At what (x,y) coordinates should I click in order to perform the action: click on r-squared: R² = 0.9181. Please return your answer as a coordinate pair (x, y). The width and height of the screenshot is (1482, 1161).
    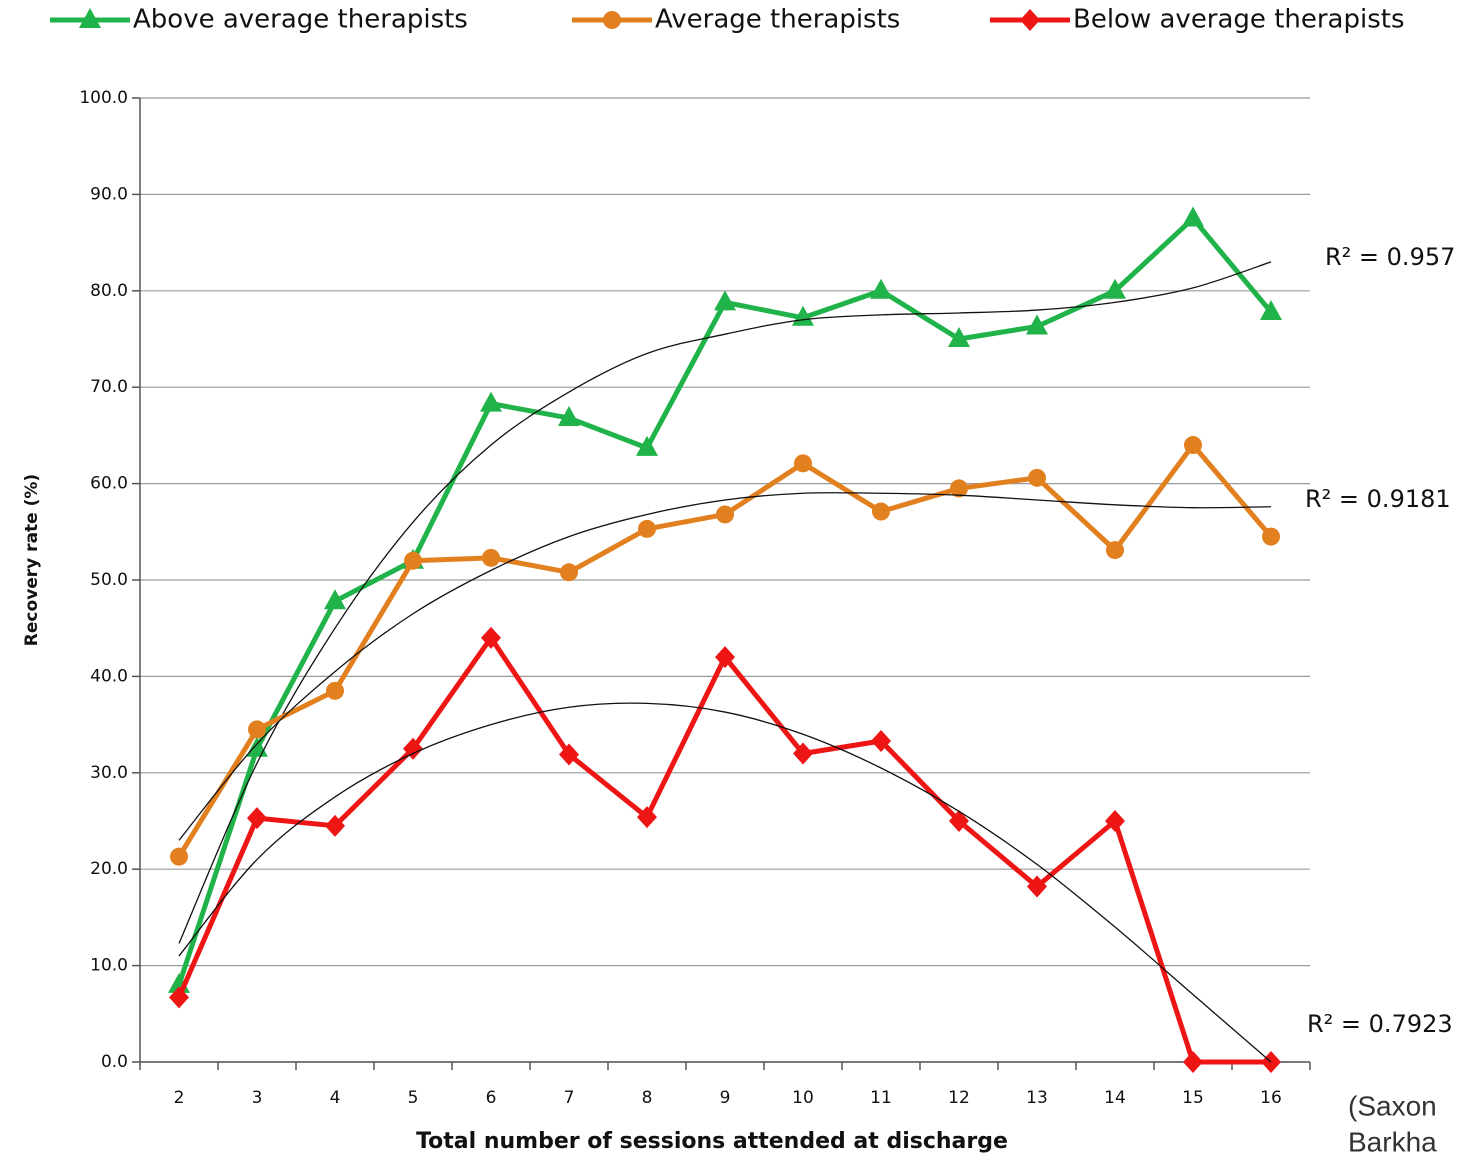
    Looking at the image, I should click on (1378, 499).